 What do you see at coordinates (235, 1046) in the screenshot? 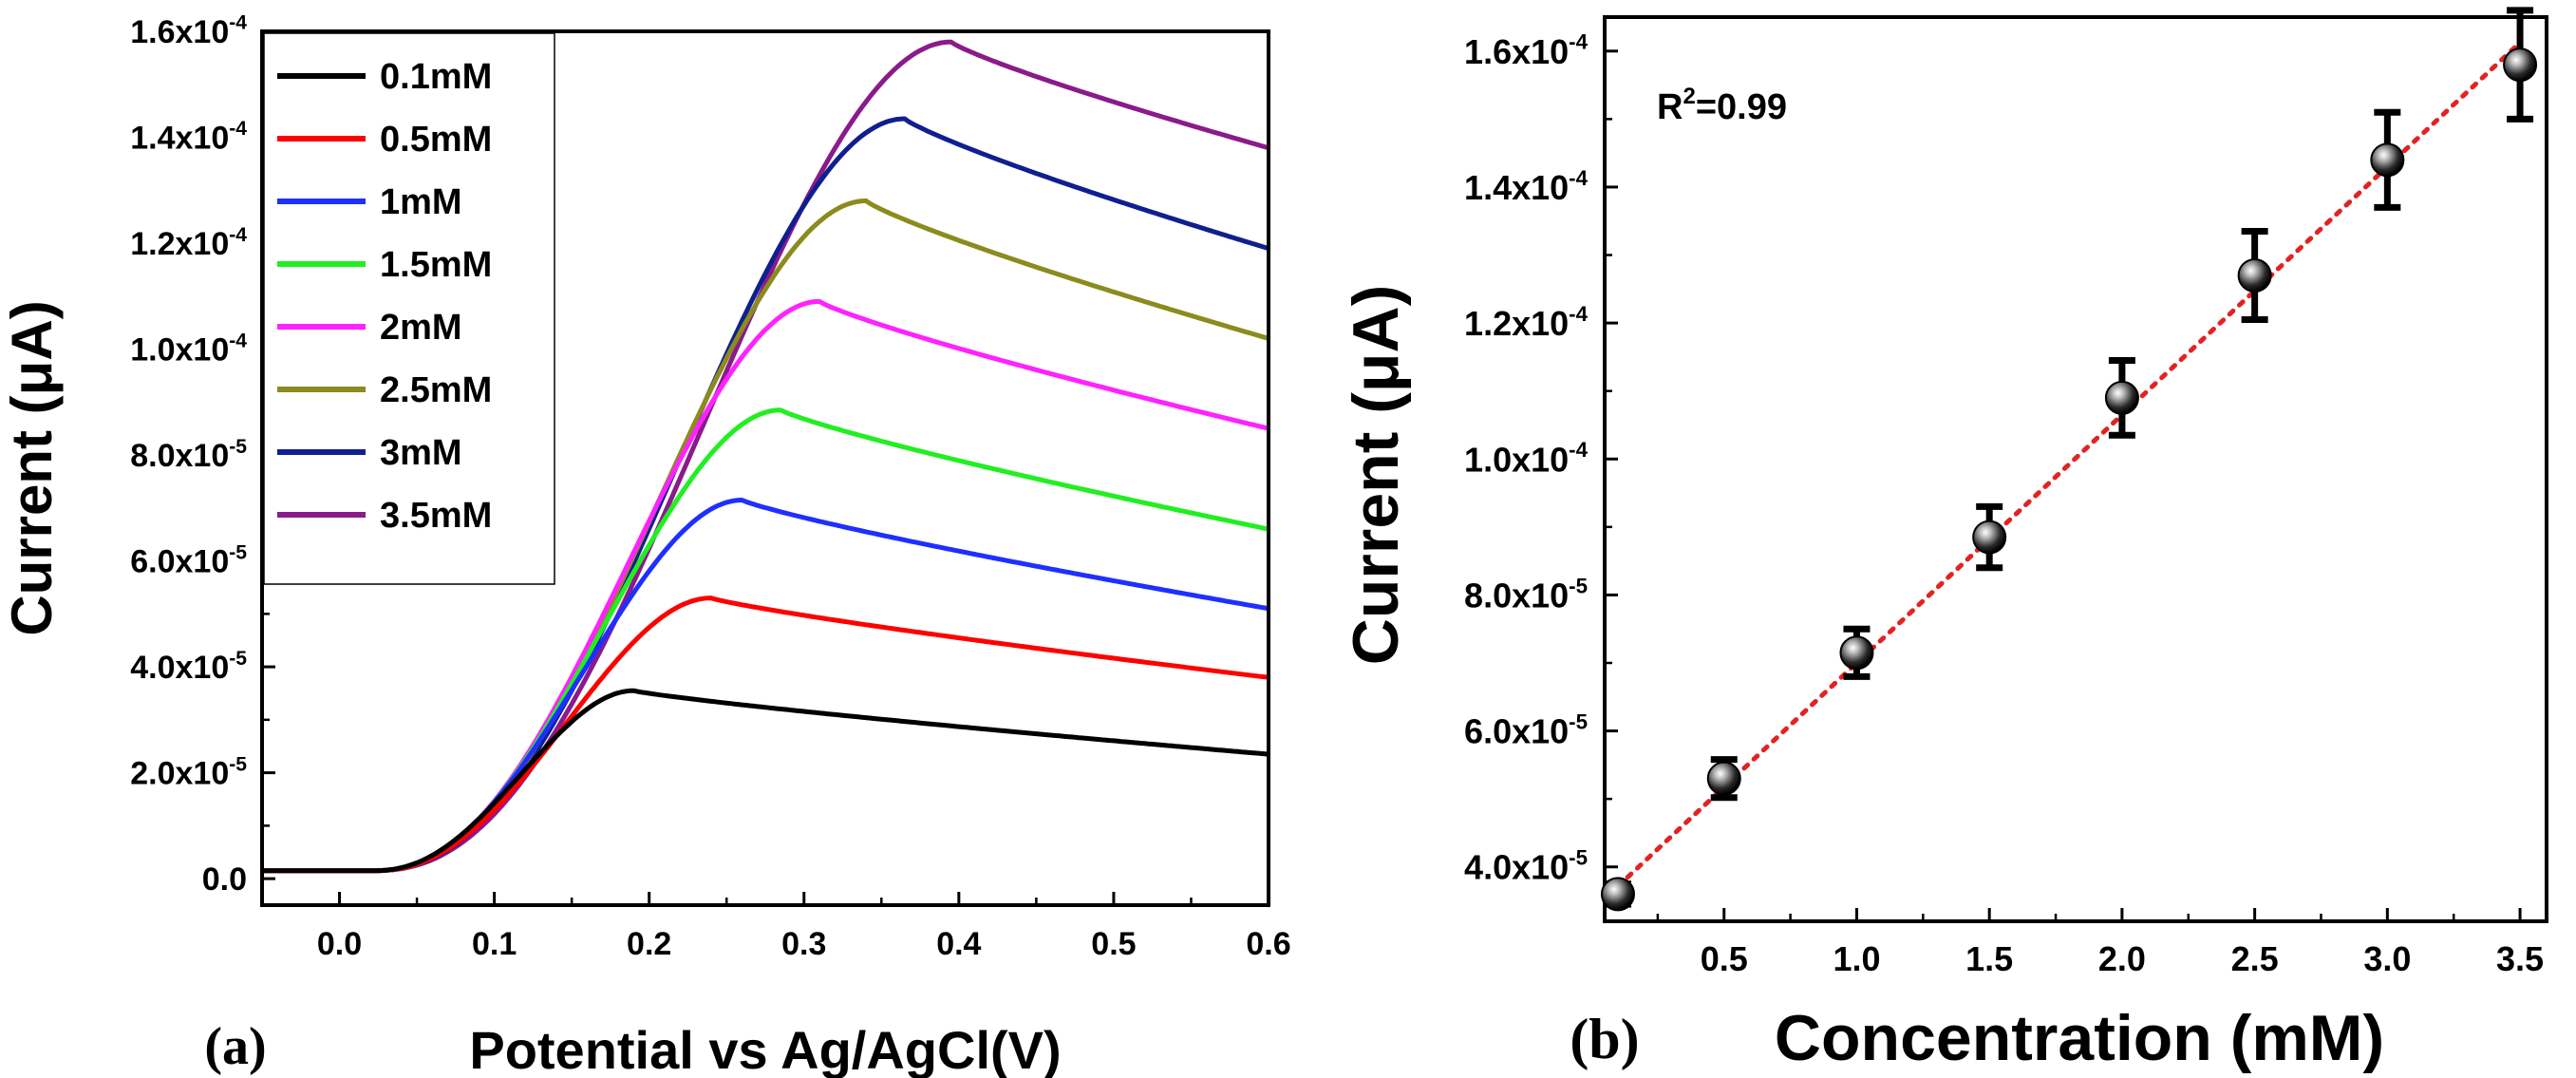
I see `panel-label-a: (a)` at bounding box center [235, 1046].